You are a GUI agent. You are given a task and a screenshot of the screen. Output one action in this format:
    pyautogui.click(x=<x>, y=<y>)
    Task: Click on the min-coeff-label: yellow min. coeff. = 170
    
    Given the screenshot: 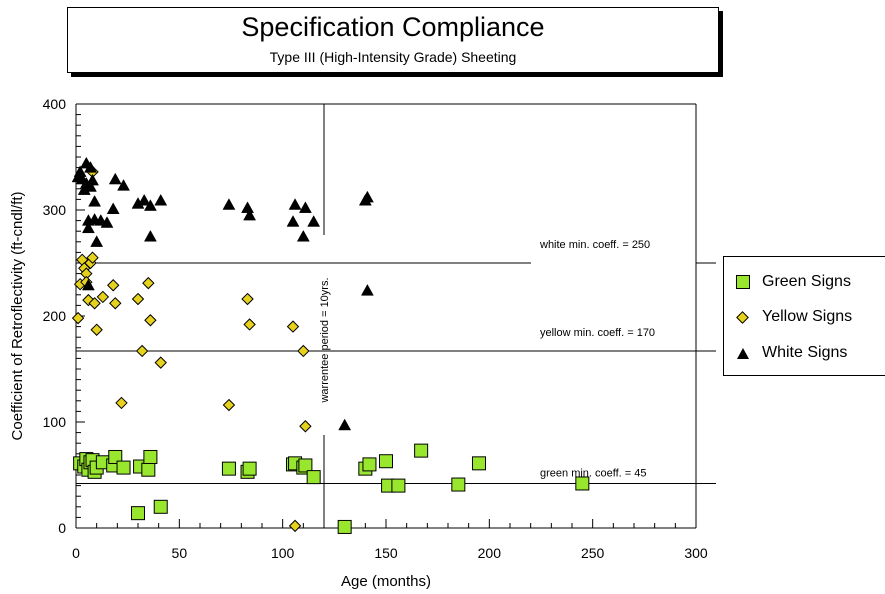 What is the action you would take?
    pyautogui.click(x=597, y=333)
    